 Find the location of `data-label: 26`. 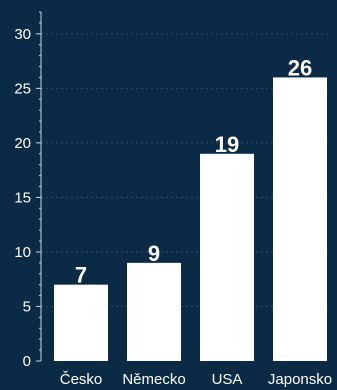

data-label: 26 is located at coordinates (300, 67).